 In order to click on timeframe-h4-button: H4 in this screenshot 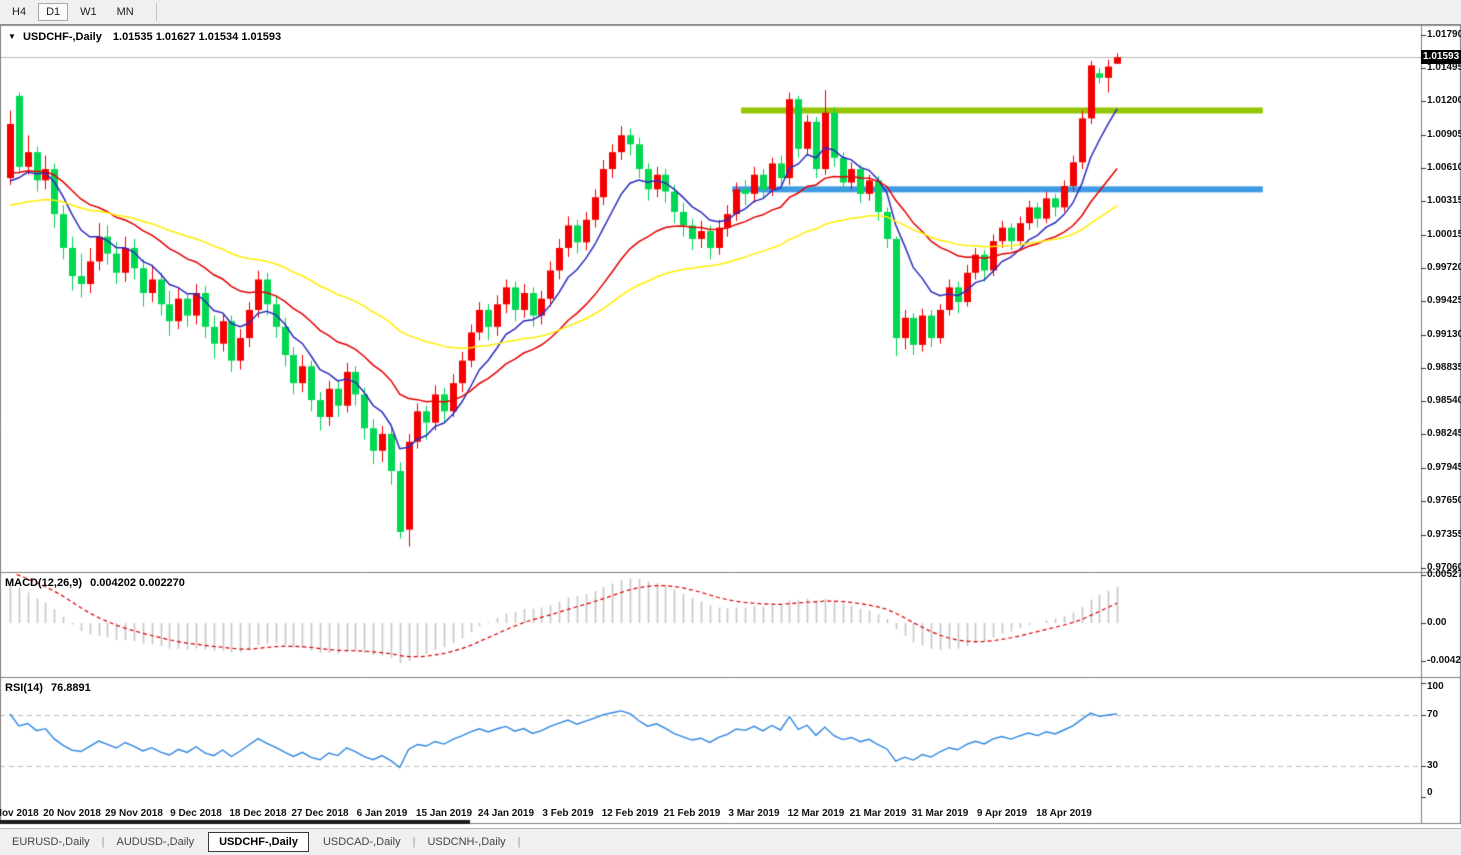, I will do `click(19, 12)`.